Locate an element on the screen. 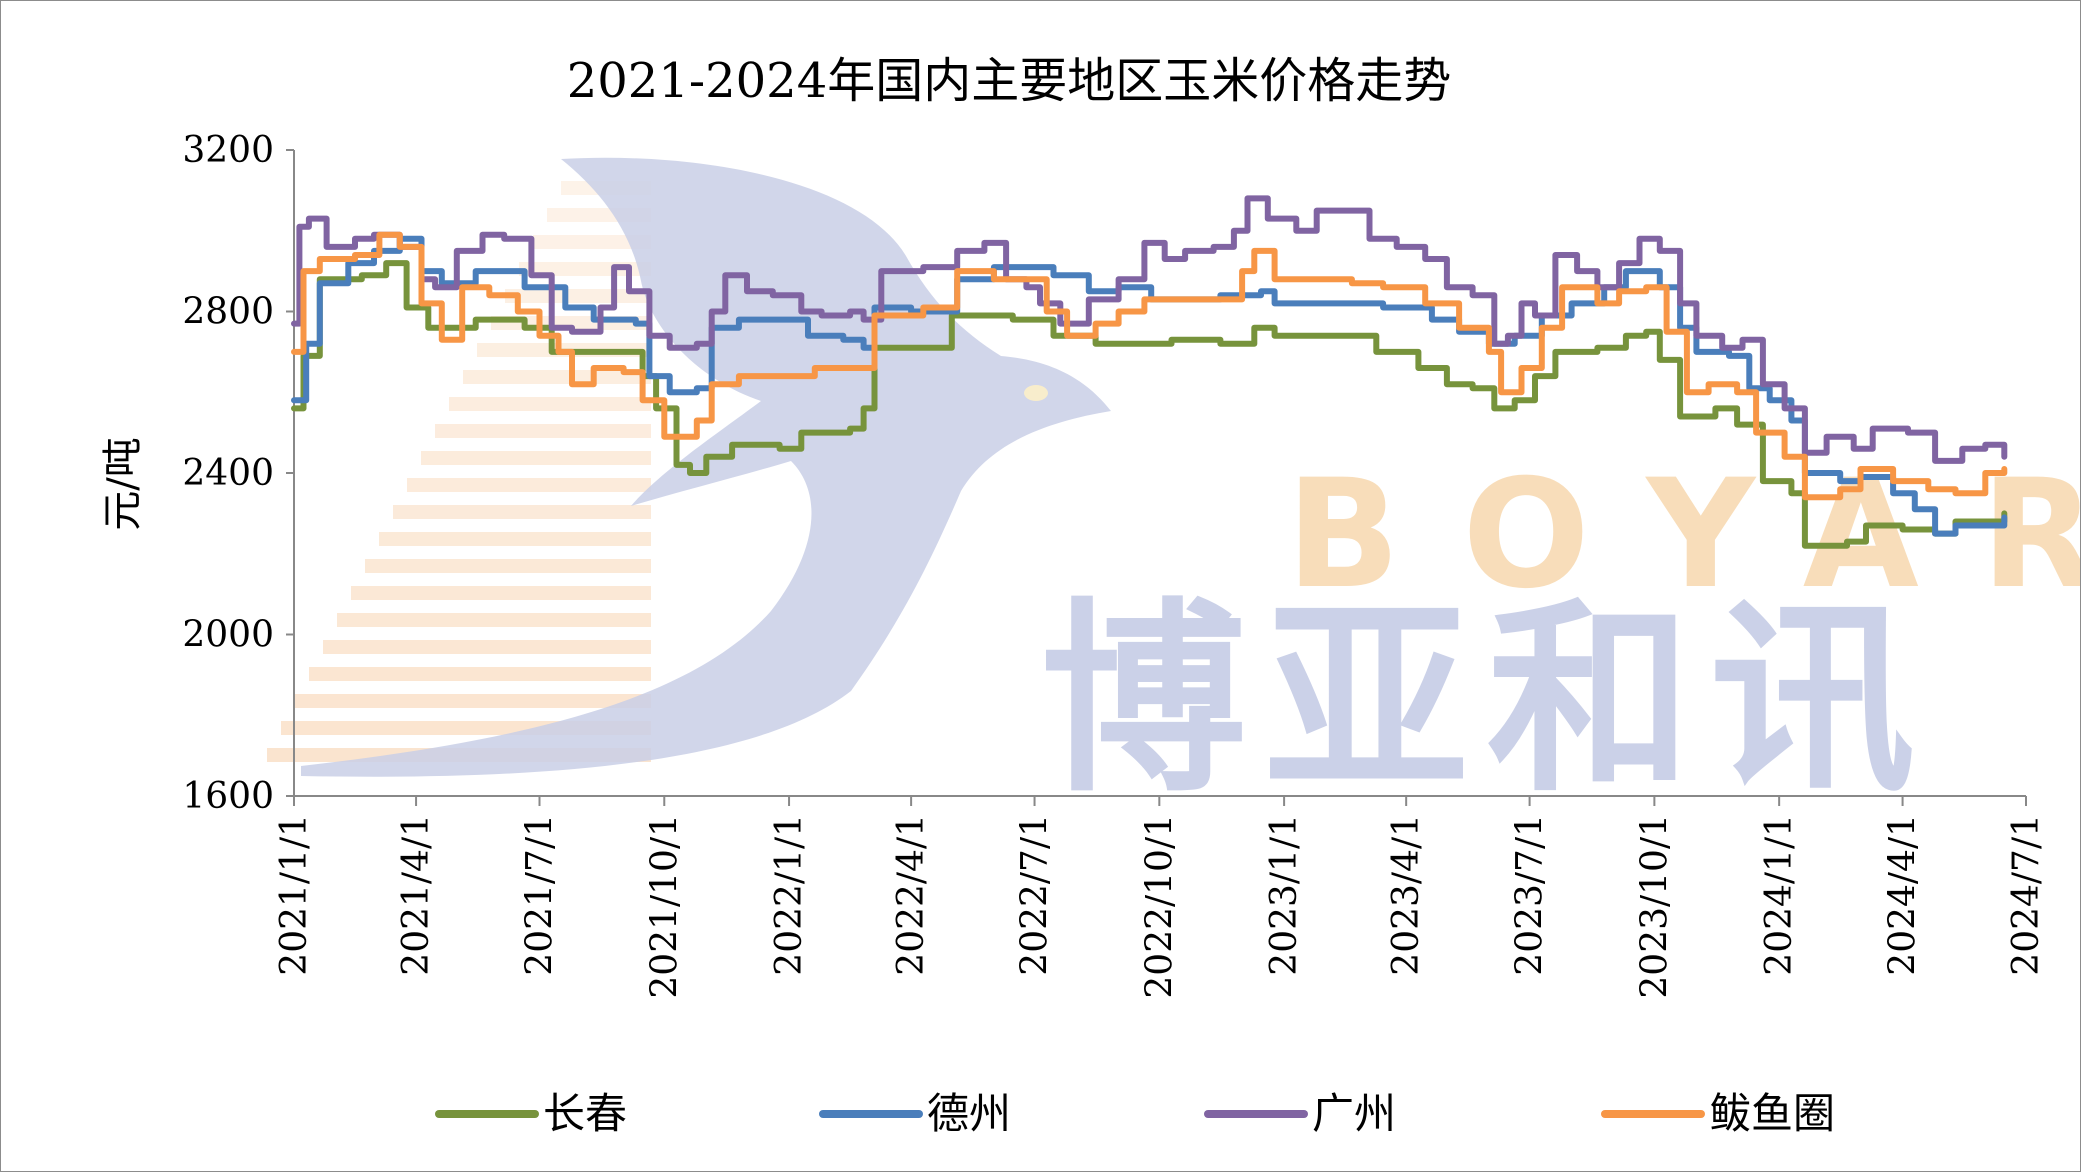 The height and width of the screenshot is (1172, 2081). watermark-bird-eye-icon is located at coordinates (1036, 393).